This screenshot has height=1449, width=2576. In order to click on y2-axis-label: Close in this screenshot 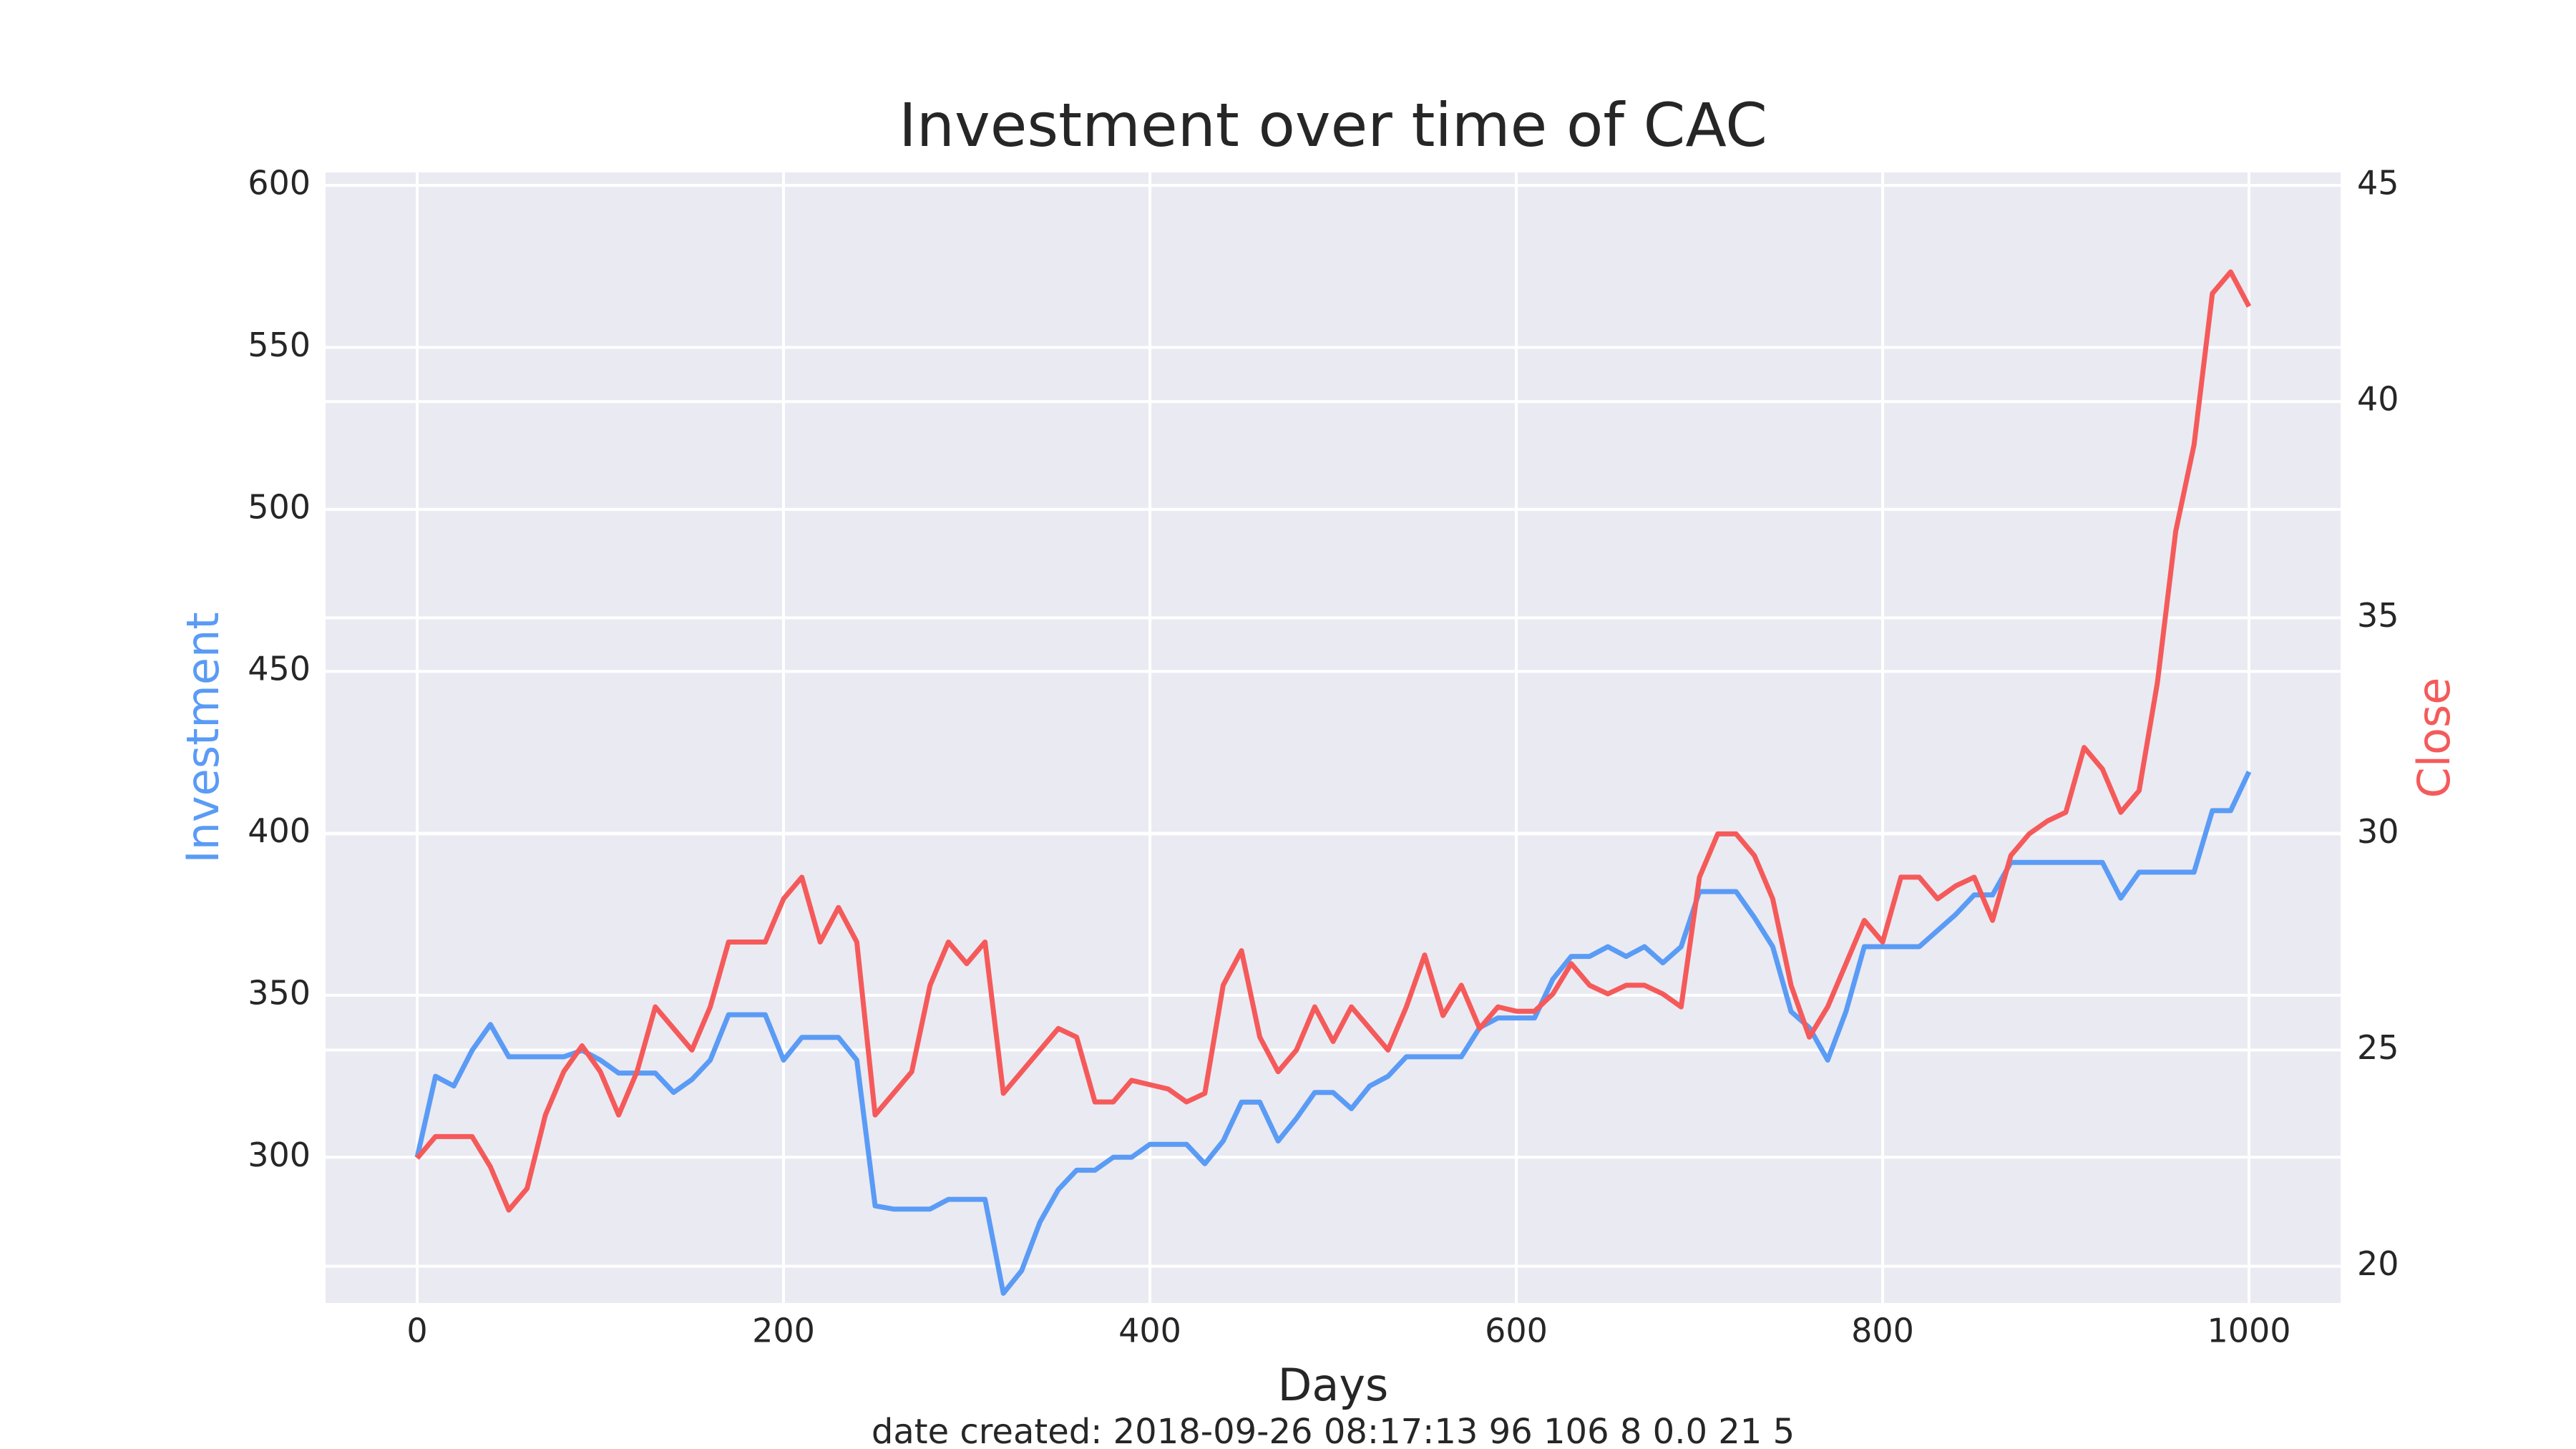, I will do `click(2434, 738)`.